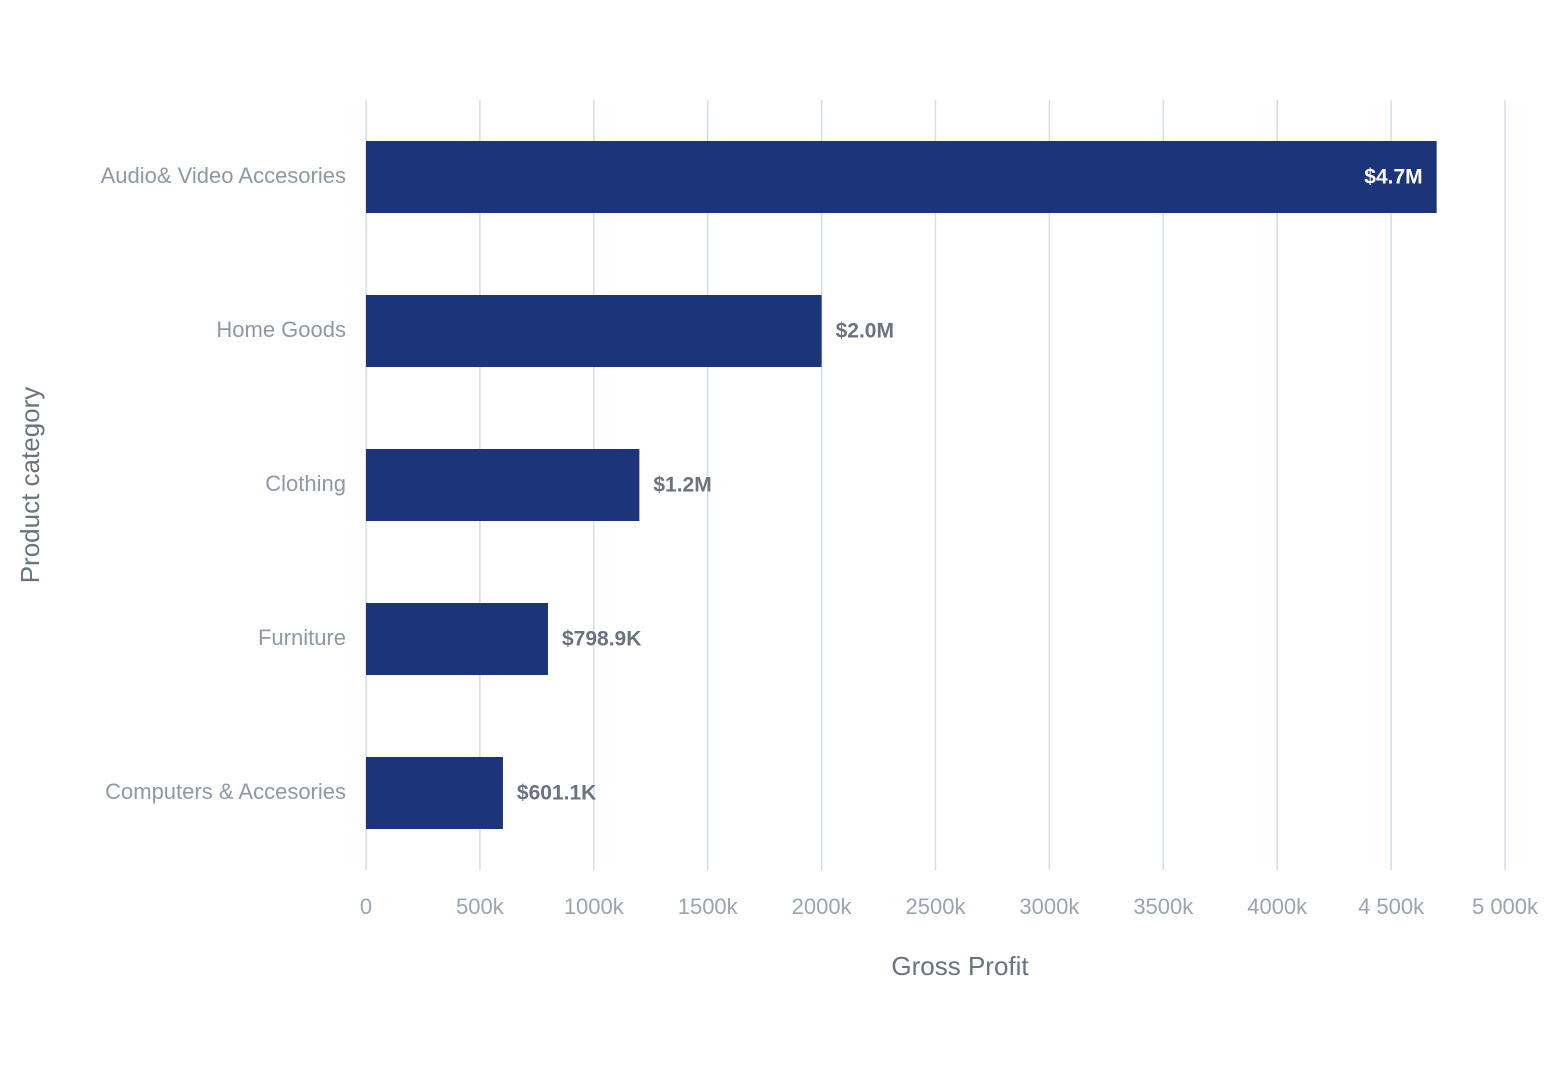 The height and width of the screenshot is (1080, 1560). Describe the element at coordinates (960, 966) in the screenshot. I see `x-axis-title: Gross Profit` at that location.